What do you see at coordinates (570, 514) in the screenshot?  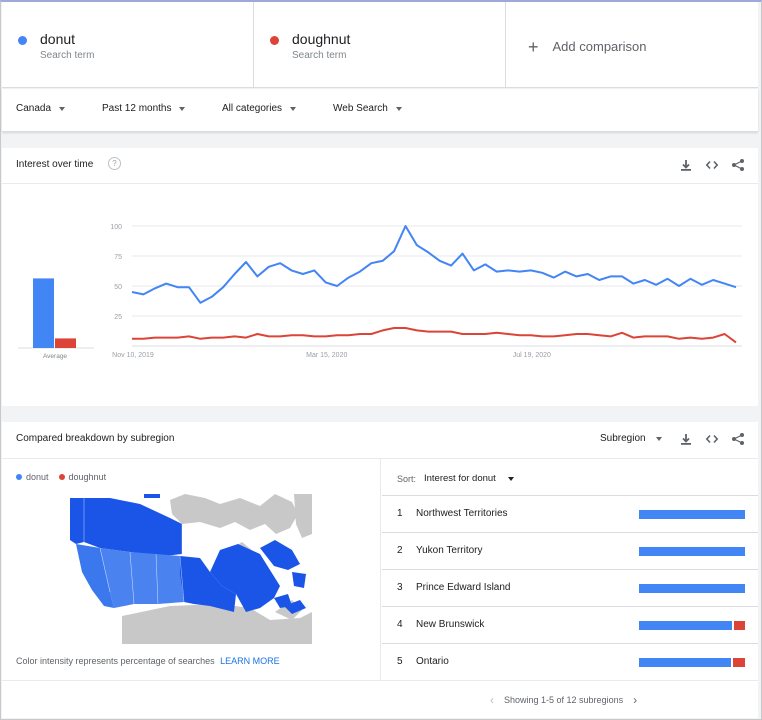 I see `list-item: 1 Northwest Territories` at bounding box center [570, 514].